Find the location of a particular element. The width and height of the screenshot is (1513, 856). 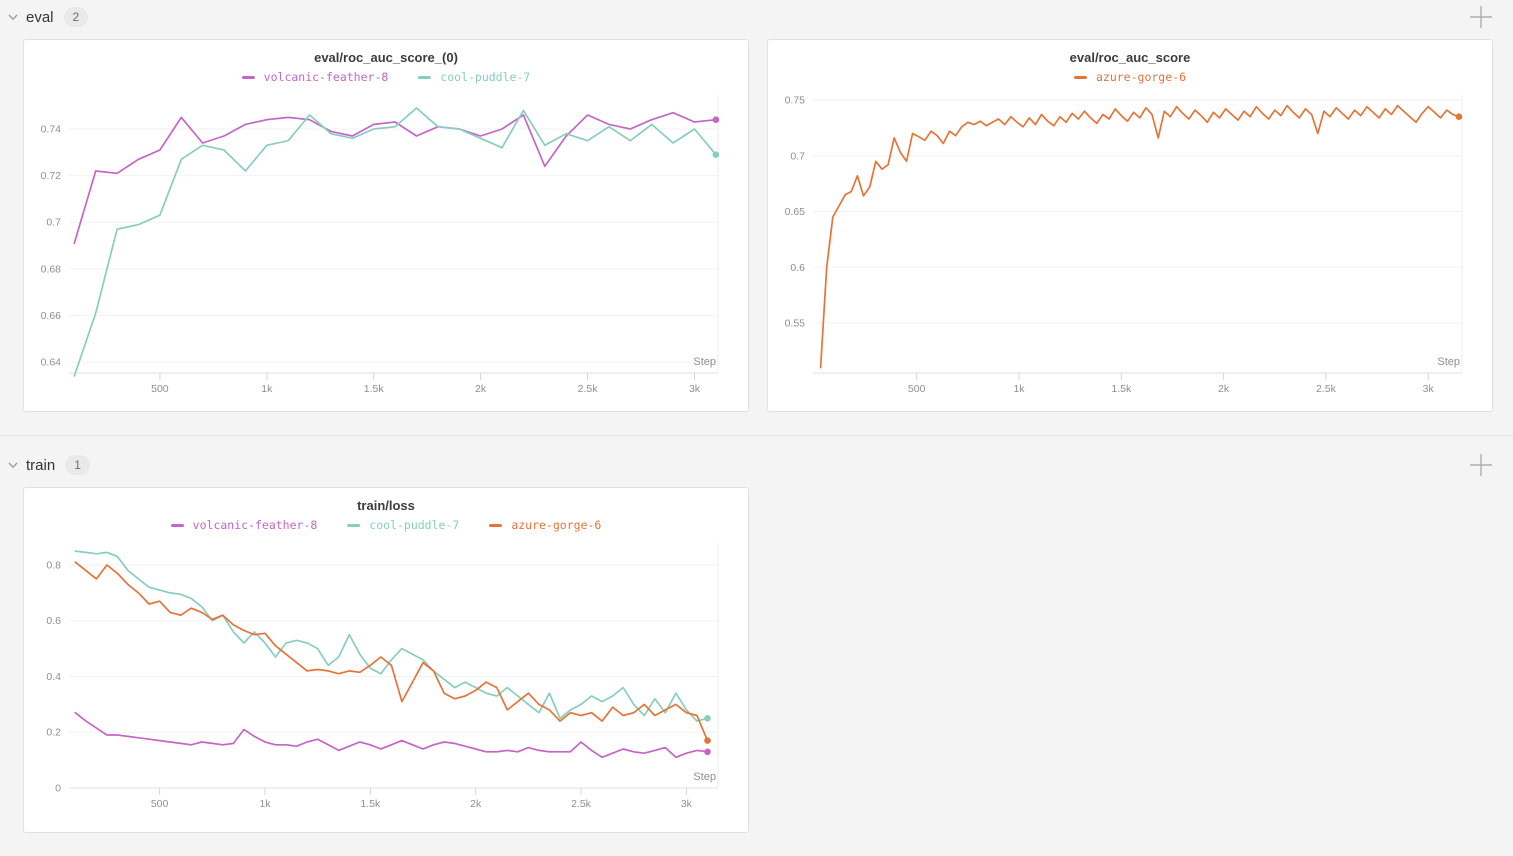

svg-text: 0.8 is located at coordinates (53, 566).